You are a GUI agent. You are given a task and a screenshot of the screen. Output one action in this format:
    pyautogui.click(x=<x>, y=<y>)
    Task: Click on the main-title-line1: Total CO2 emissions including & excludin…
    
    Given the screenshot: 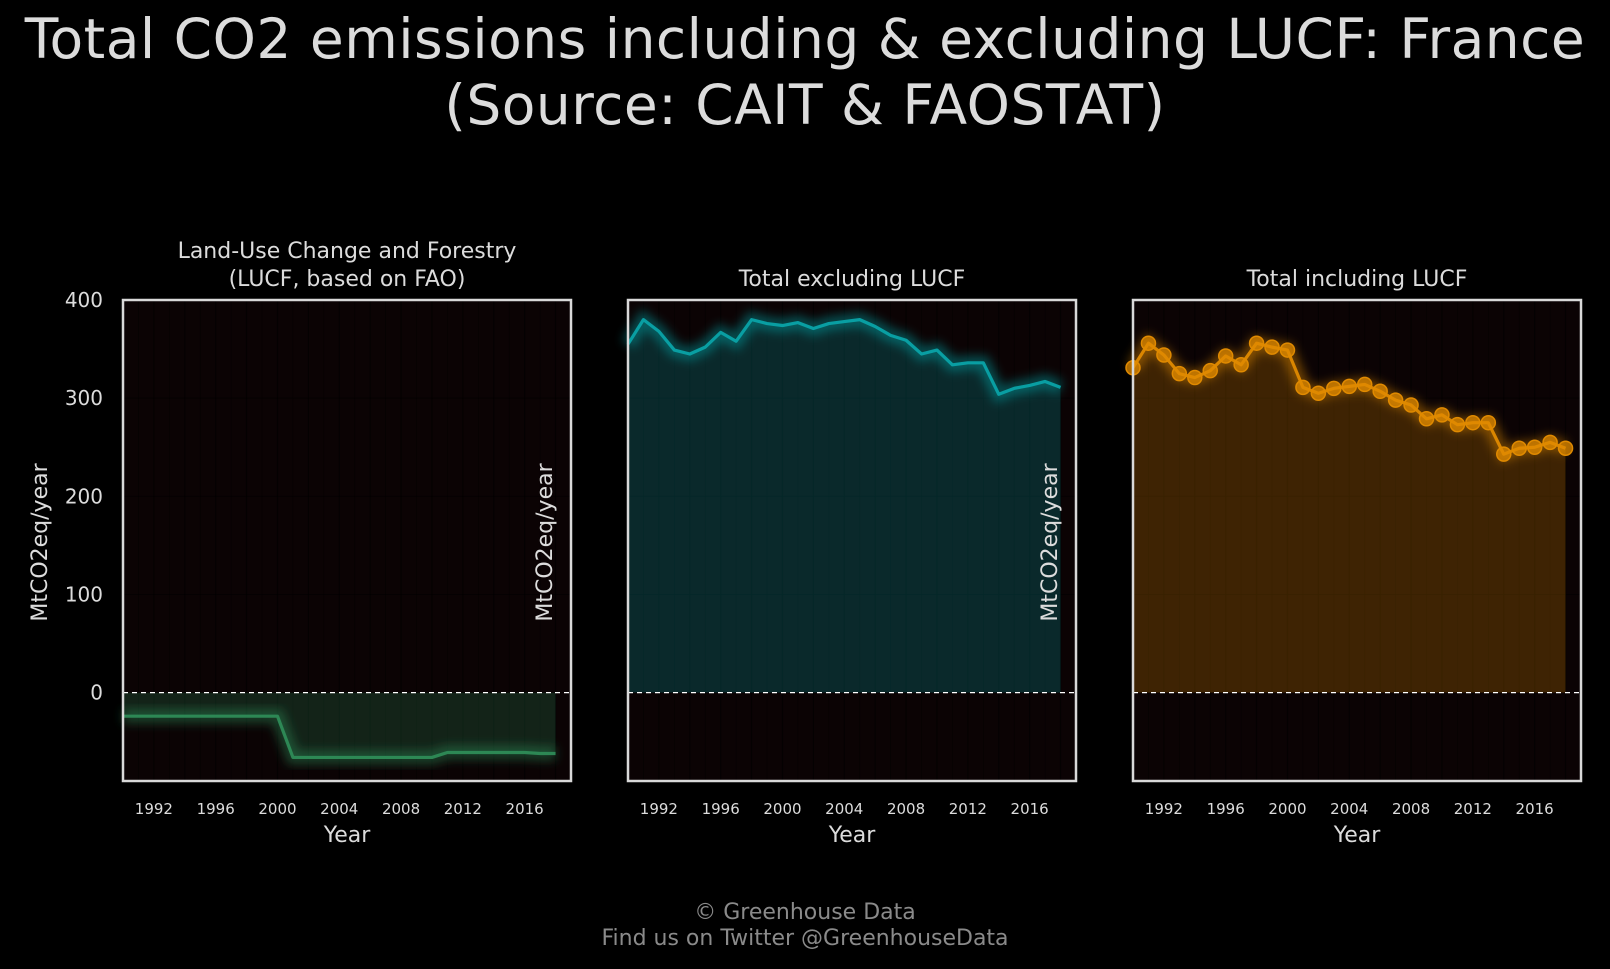 What is the action you would take?
    pyautogui.click(x=805, y=39)
    